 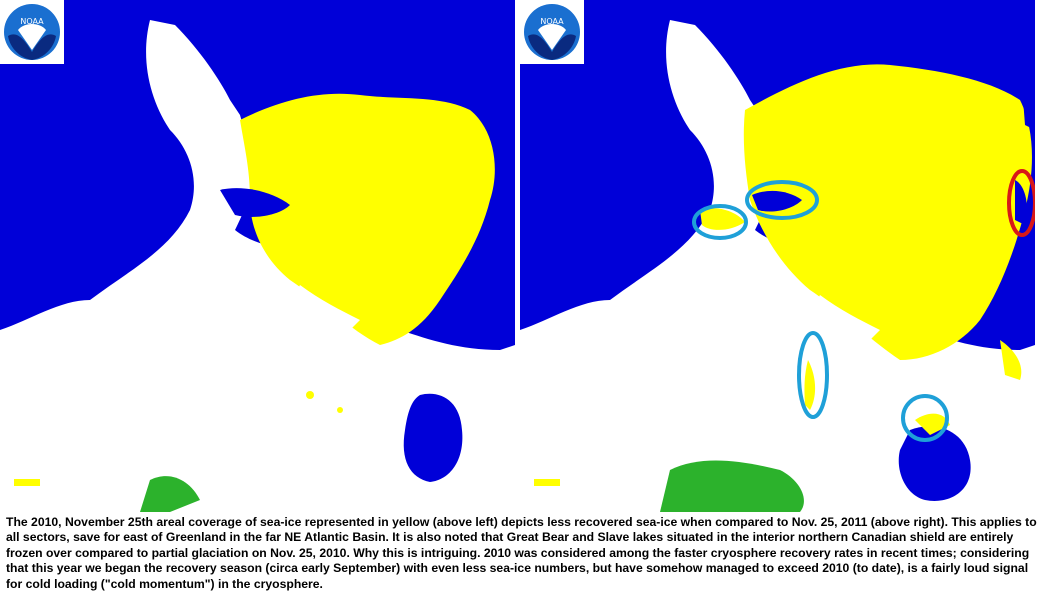 I want to click on date-label: Thu Nov 25 2010, so click(x=62, y=501).